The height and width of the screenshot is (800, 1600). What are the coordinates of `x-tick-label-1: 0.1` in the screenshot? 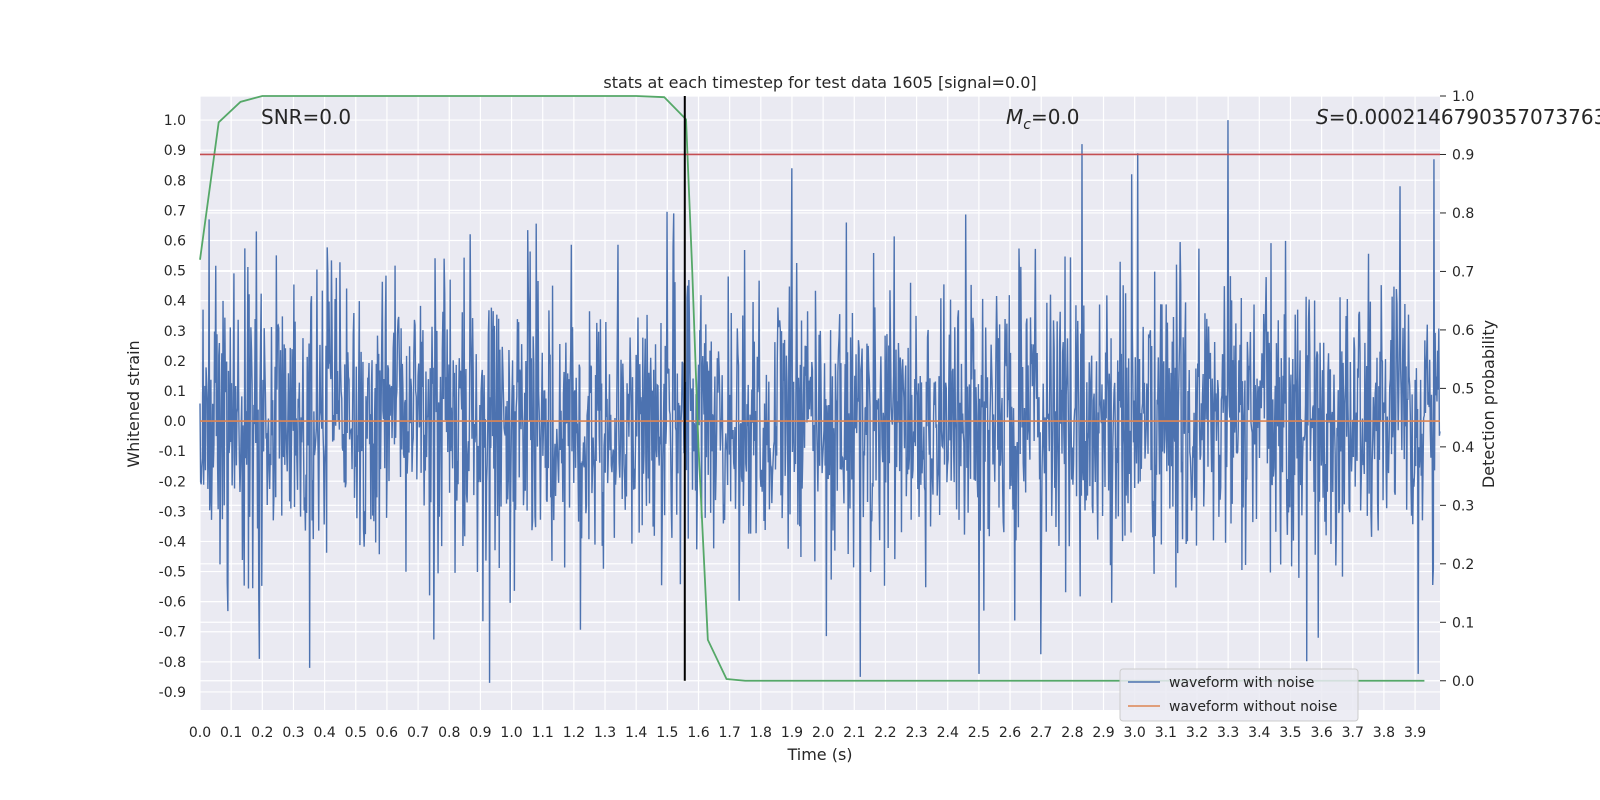 It's located at (231, 733).